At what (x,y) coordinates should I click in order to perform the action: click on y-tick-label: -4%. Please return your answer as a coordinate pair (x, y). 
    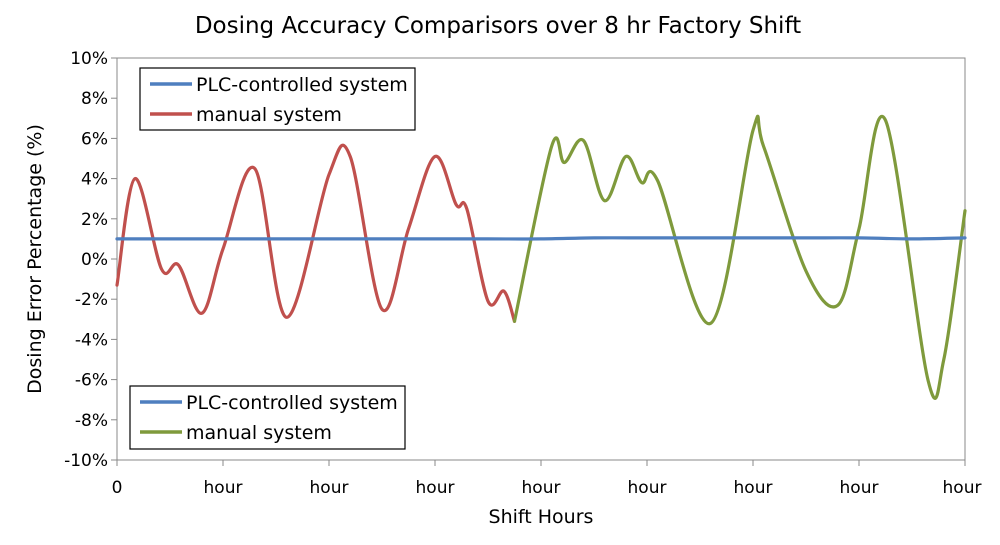
    Looking at the image, I should click on (91, 340).